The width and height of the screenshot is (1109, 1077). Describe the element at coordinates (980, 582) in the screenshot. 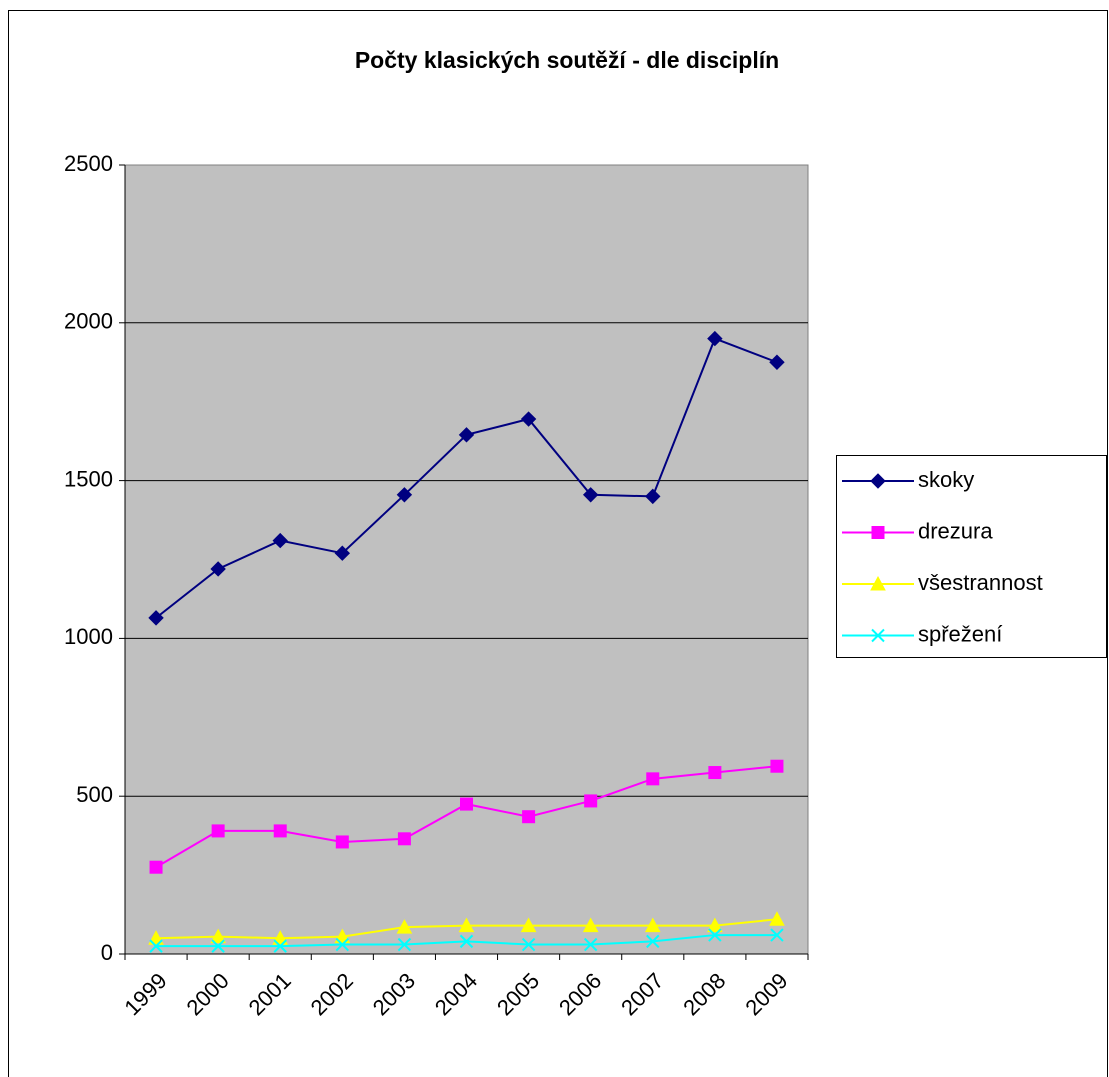

I see `legend-label: všestrannost` at that location.